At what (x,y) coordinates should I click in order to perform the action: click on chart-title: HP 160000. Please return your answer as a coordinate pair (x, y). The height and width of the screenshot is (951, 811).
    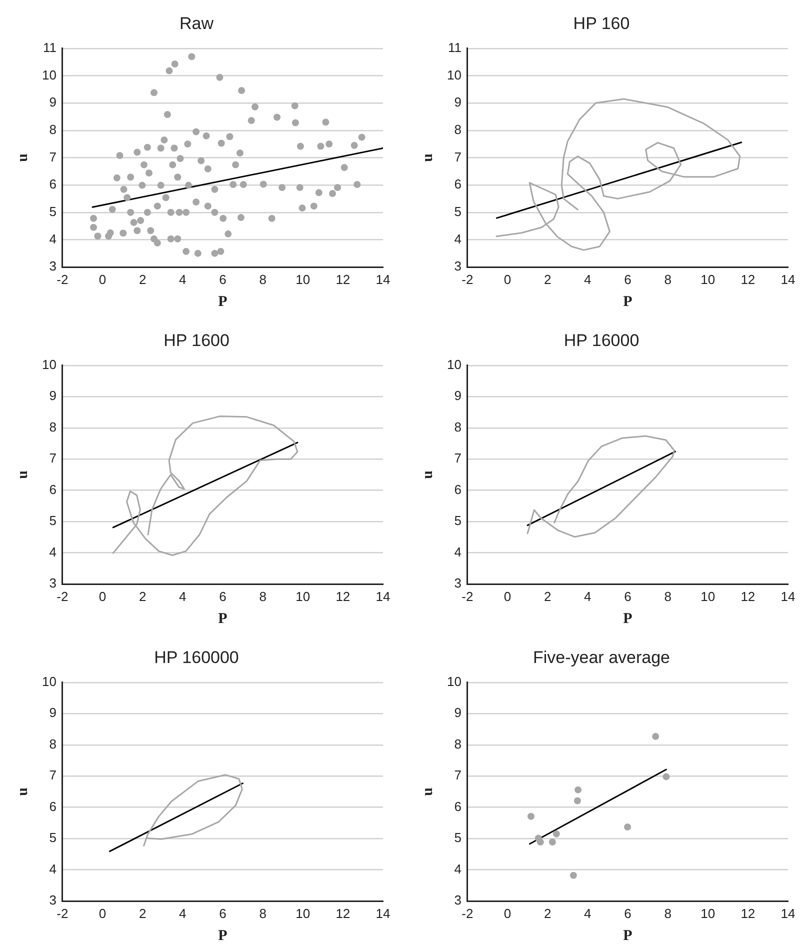
    Looking at the image, I should click on (196, 657).